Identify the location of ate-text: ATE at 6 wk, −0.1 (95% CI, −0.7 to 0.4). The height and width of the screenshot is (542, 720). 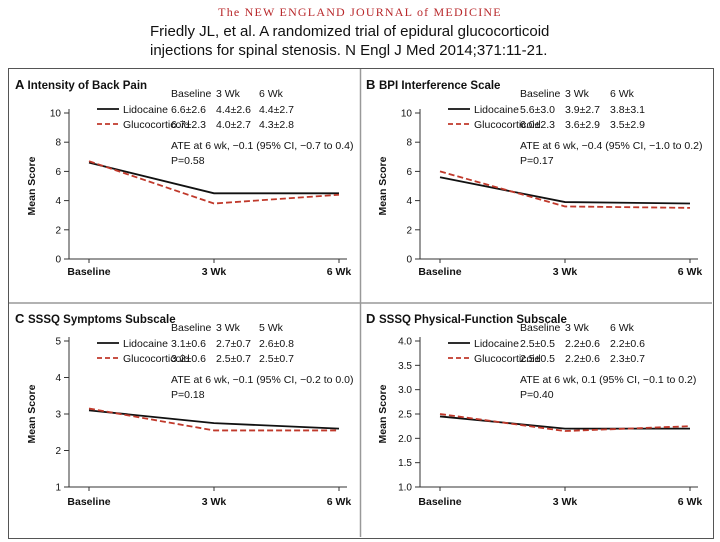
(262, 146).